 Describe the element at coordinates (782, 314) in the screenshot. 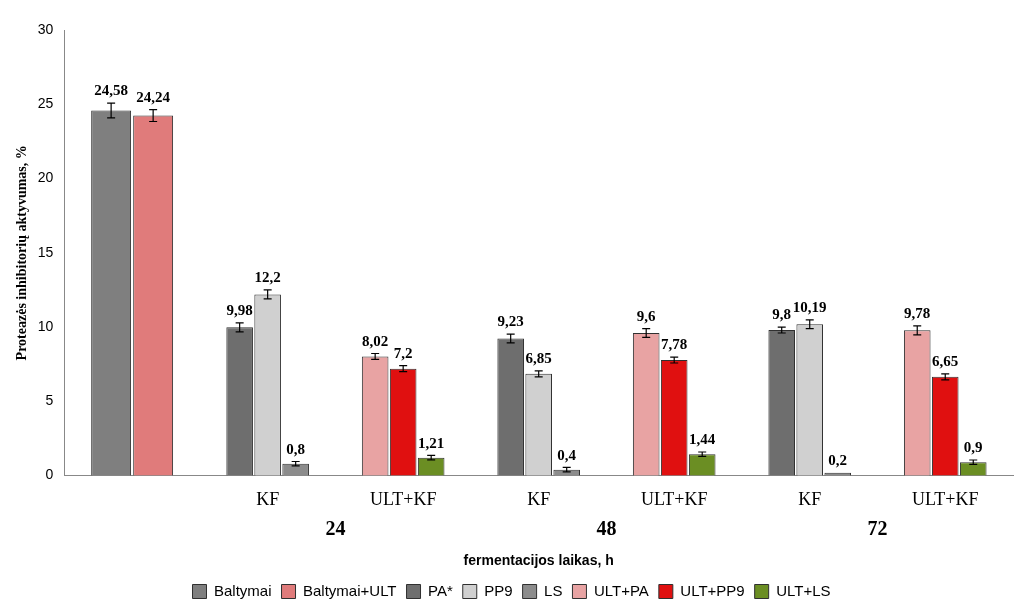

I see `data-label: 9,8` at that location.